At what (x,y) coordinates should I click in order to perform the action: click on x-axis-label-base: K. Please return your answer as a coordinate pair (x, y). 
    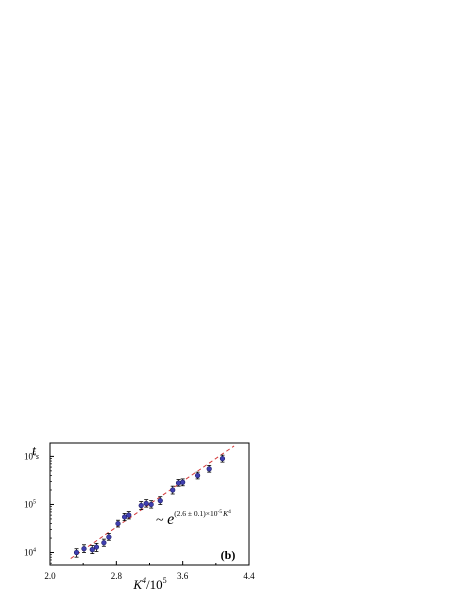
    Looking at the image, I should click on (137, 584).